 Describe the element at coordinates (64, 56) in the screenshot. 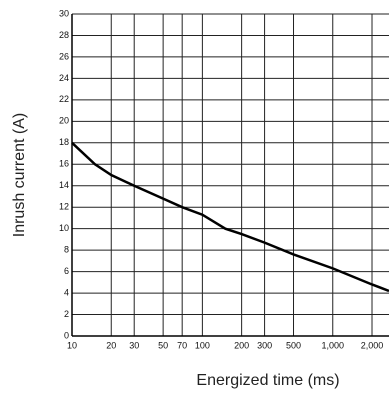

I see `y-tick-label: 26` at that location.